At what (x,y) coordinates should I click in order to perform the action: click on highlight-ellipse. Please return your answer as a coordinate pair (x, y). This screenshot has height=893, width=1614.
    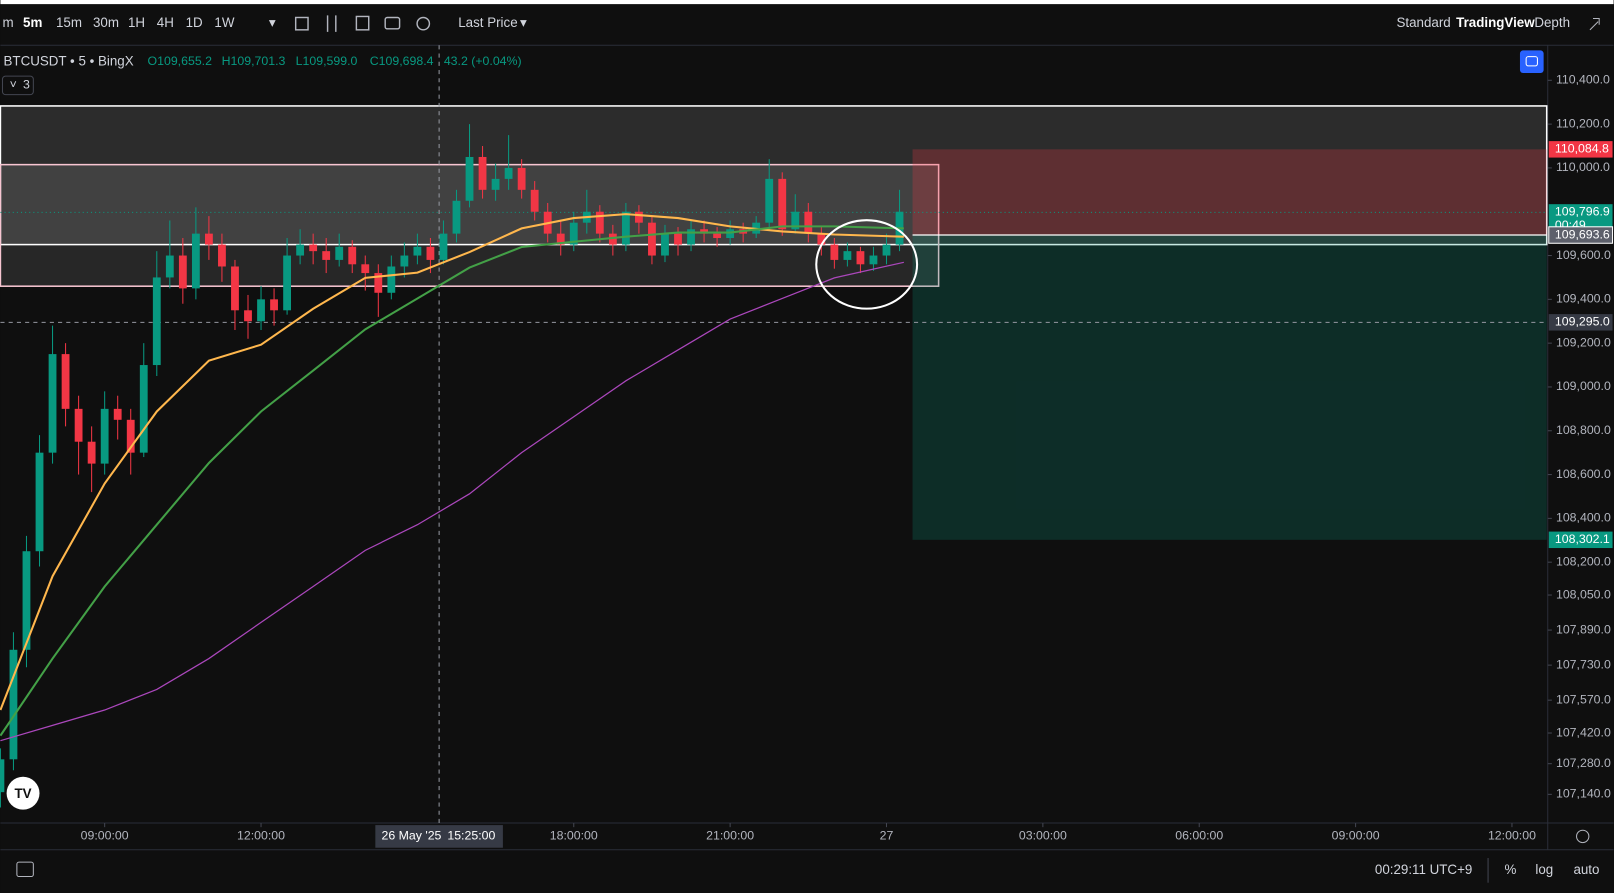
    Looking at the image, I should click on (867, 264).